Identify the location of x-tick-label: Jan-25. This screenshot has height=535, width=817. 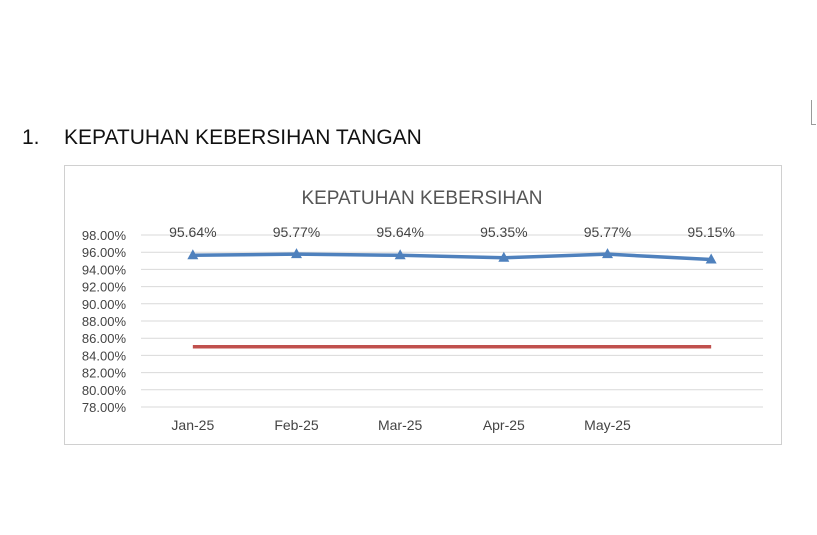
(192, 425).